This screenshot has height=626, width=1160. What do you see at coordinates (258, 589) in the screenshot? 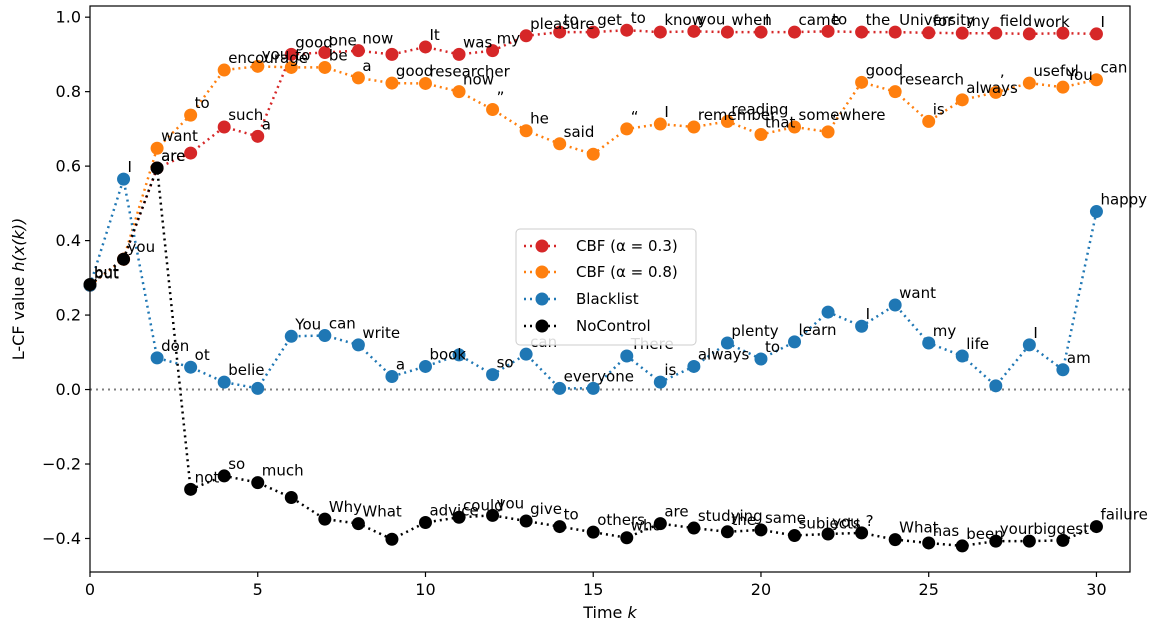
I see `x-tick-label: 5` at bounding box center [258, 589].